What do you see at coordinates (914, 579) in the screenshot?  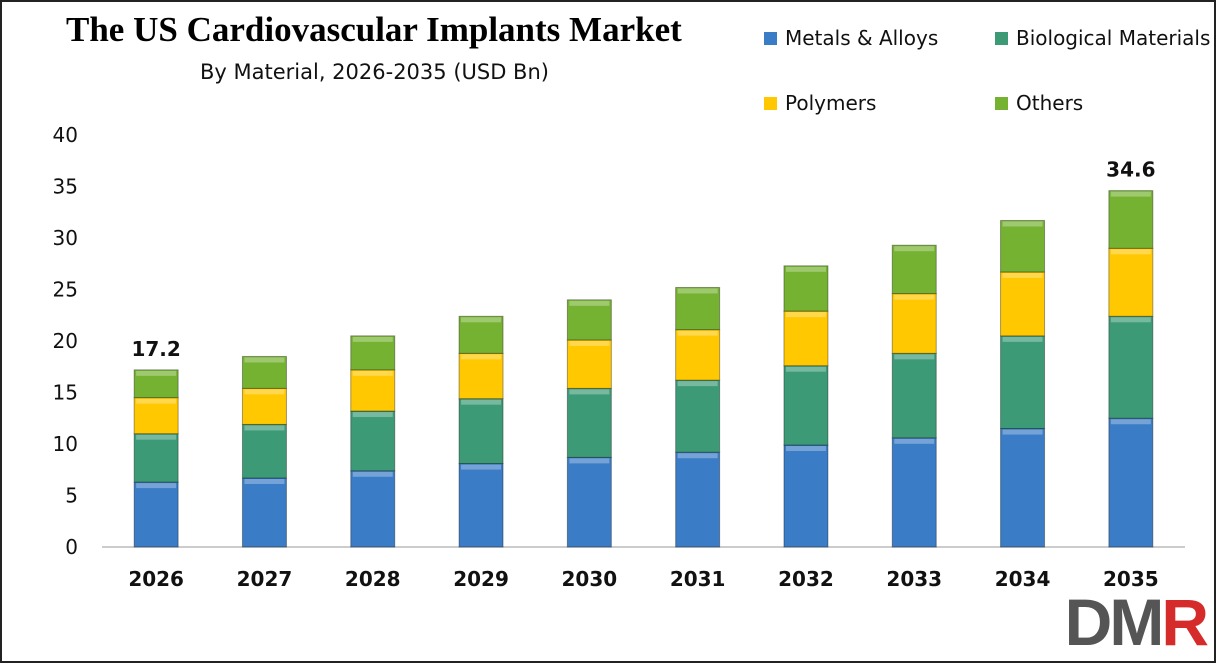 I see `x-tick-label: 2033` at bounding box center [914, 579].